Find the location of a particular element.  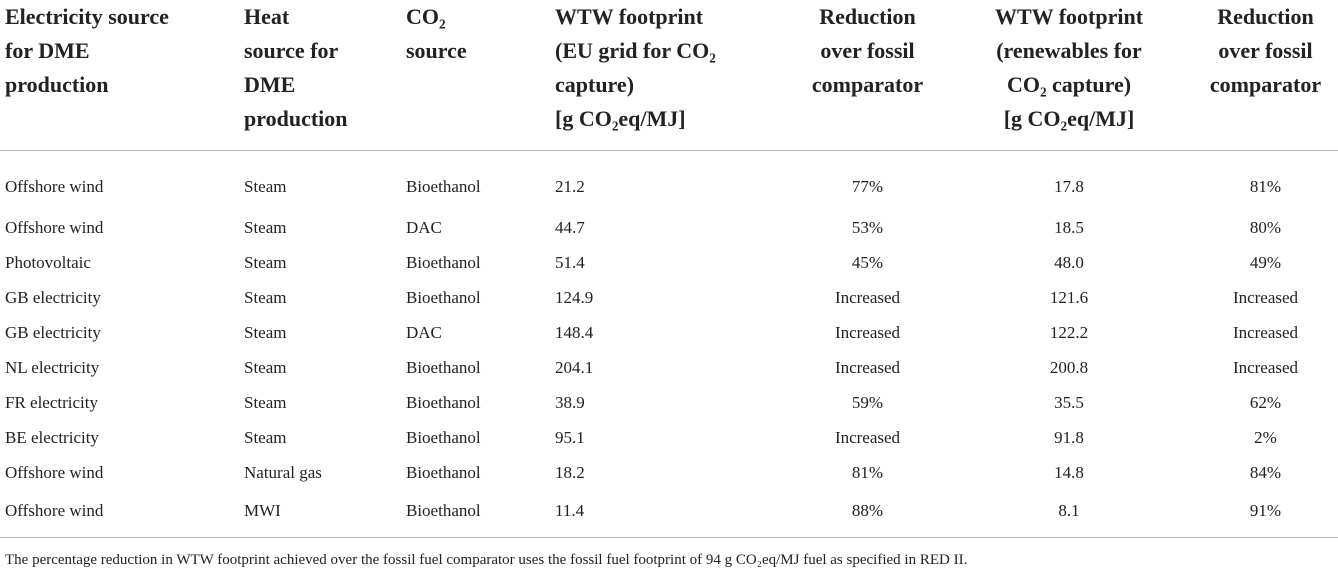

header-line: (EU grid for CO₂ is located at coordinates (635, 50).